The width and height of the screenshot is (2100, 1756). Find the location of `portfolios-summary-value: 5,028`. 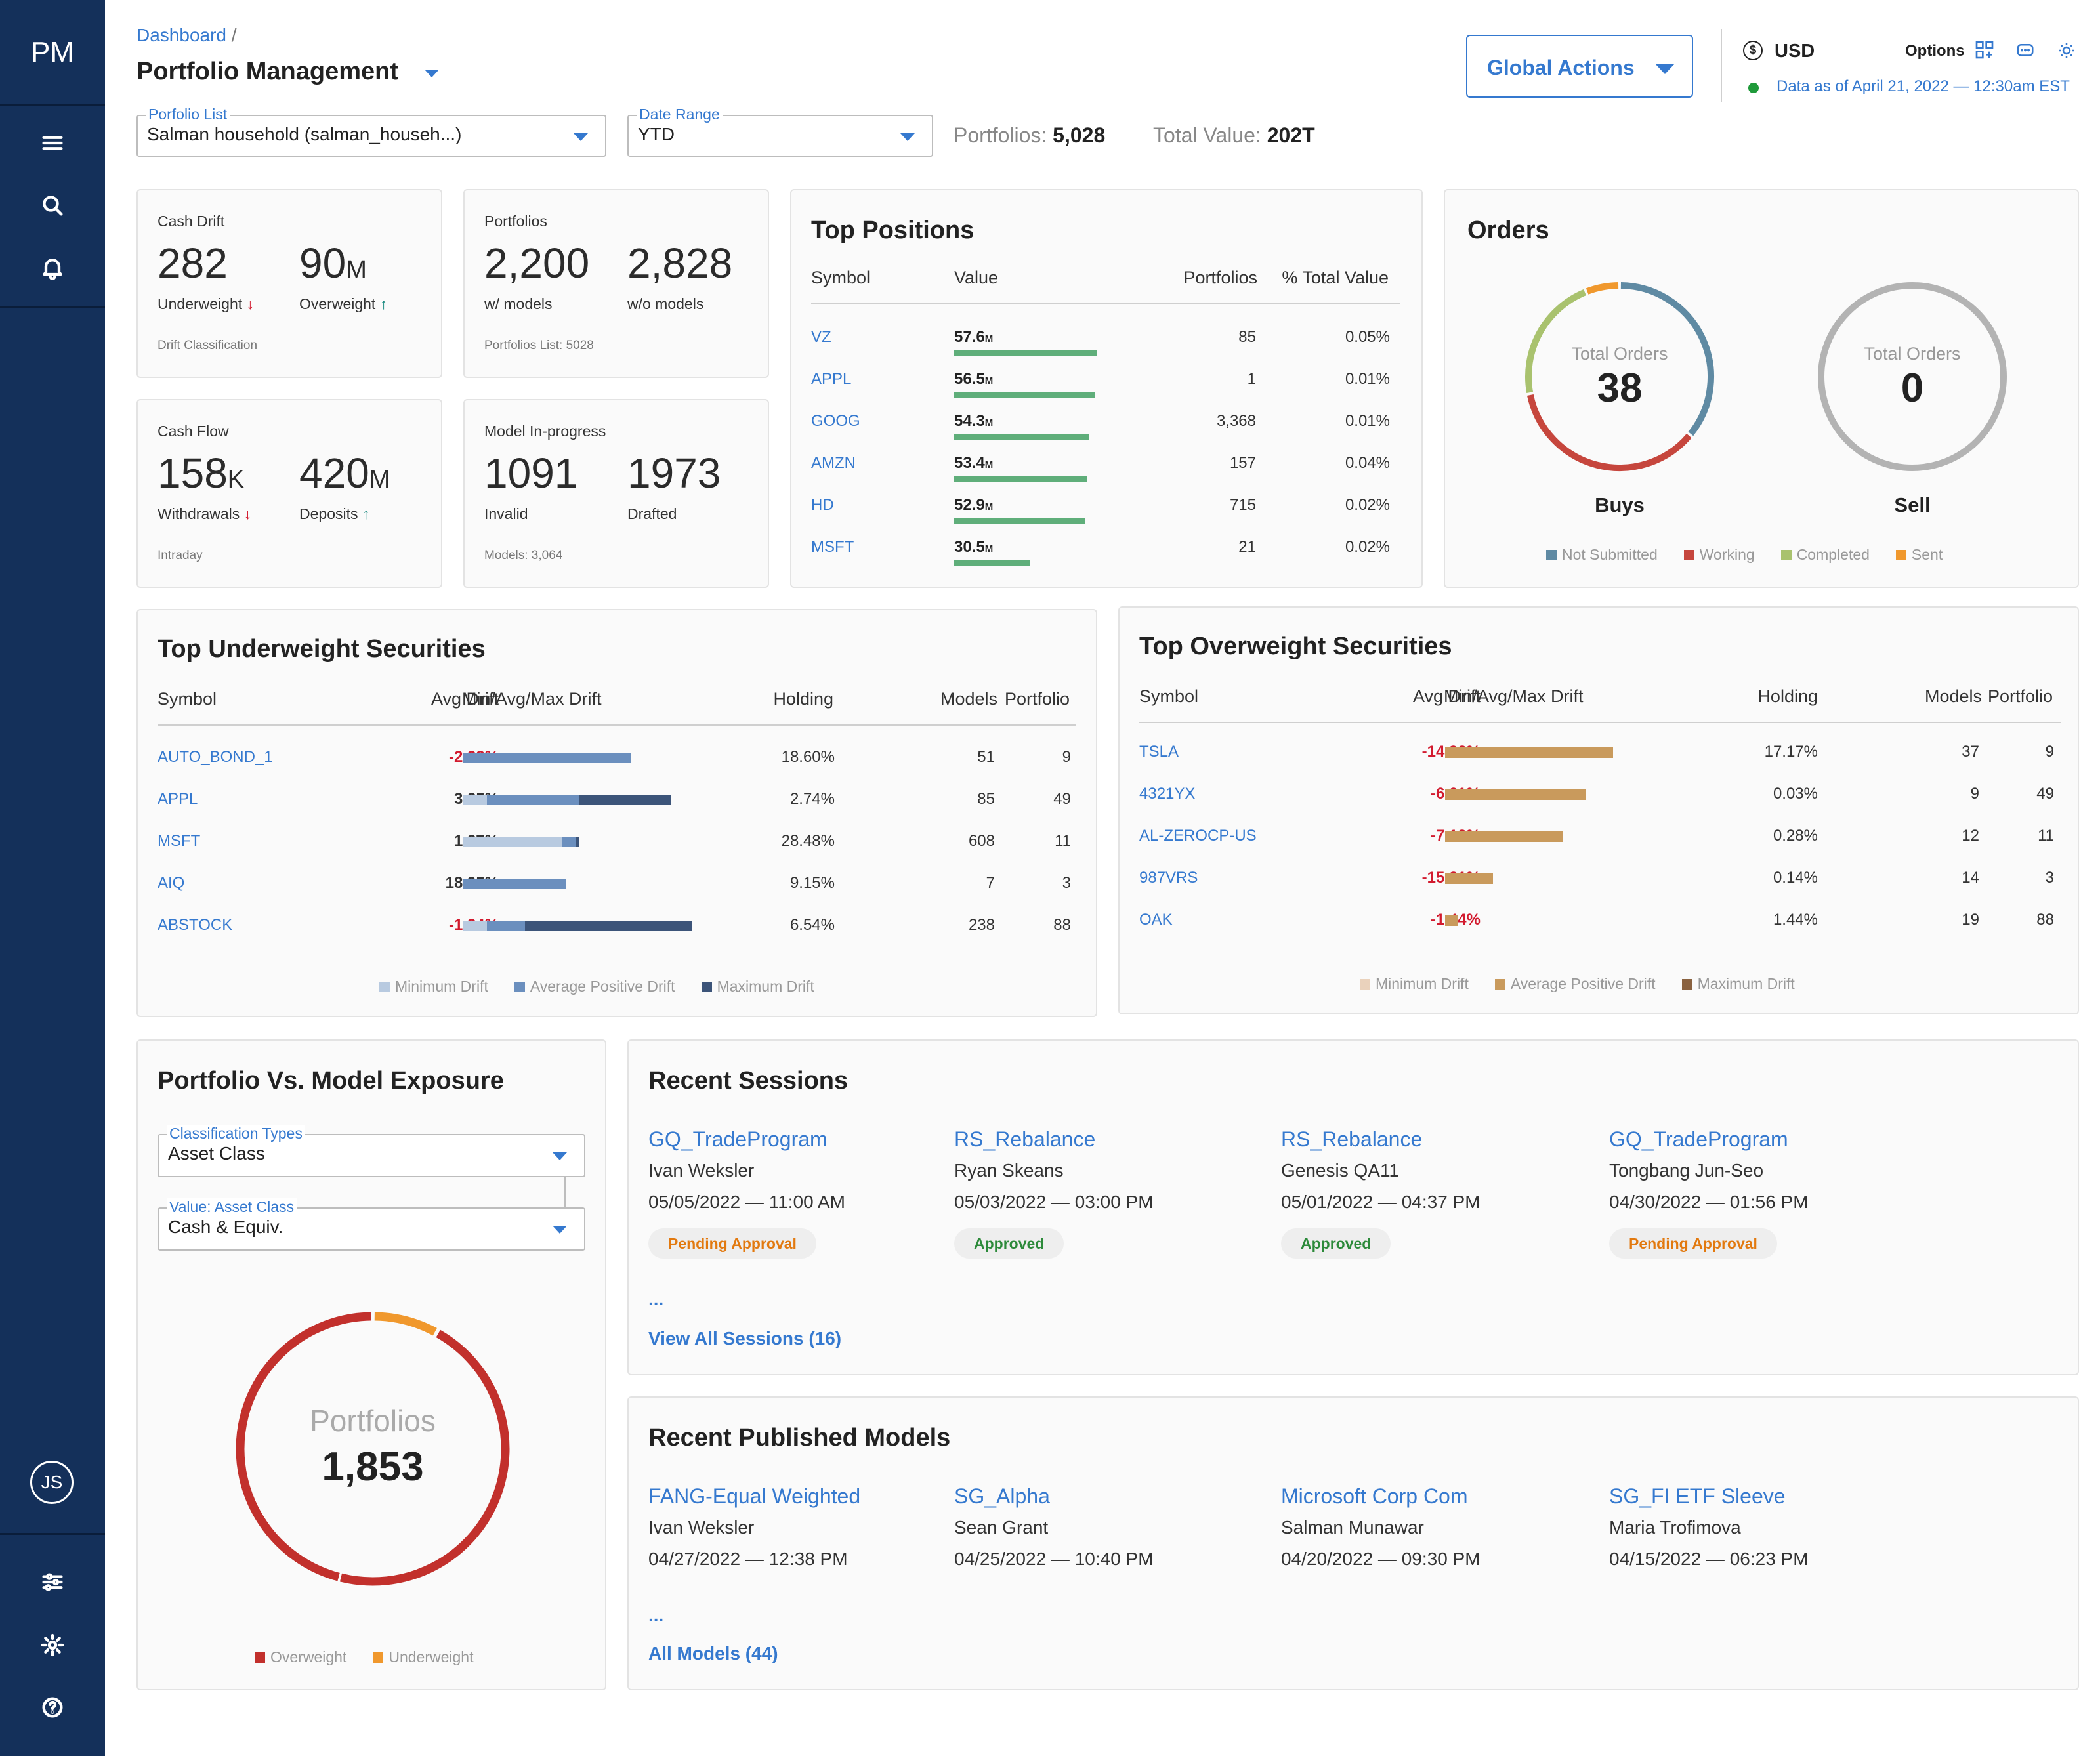

portfolios-summary-value: 5,028 is located at coordinates (1079, 135).